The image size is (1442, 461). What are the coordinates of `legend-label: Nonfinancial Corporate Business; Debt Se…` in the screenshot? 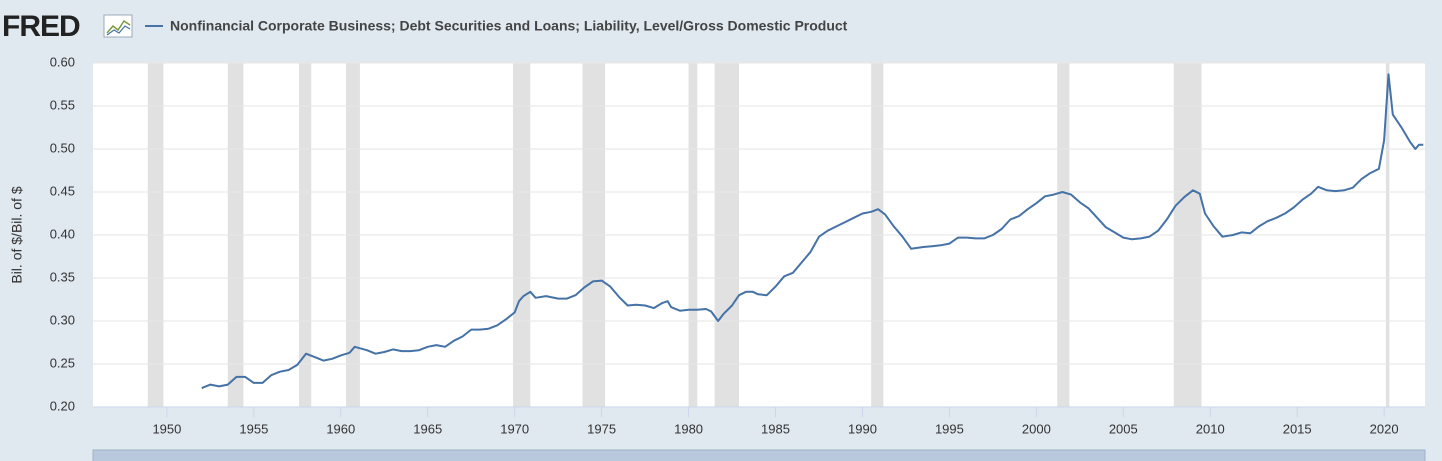 It's located at (509, 26).